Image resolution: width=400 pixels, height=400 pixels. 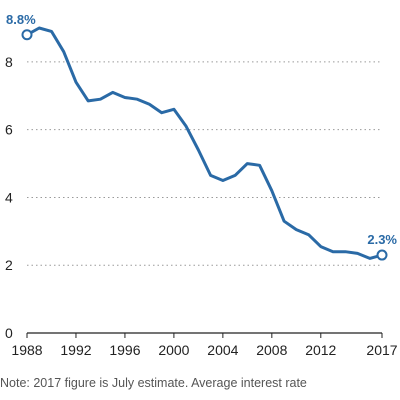 What do you see at coordinates (26, 350) in the screenshot?
I see `x-tick-label: 1988` at bounding box center [26, 350].